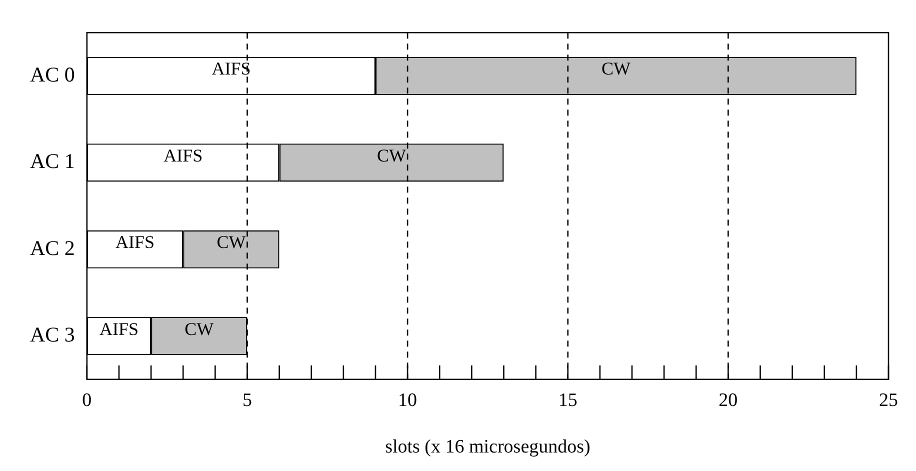 This screenshot has height=471, width=916. Describe the element at coordinates (52, 334) in the screenshot. I see `y-tick-label: AC 3` at that location.